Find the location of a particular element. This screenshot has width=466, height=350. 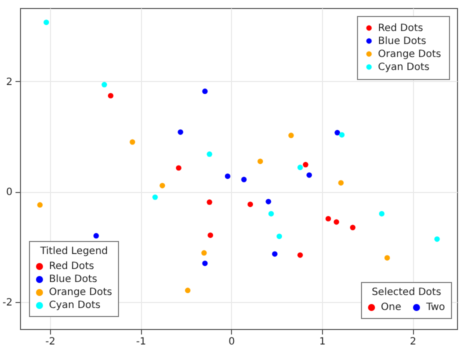

x-tick-label: 0 is located at coordinates (231, 342).